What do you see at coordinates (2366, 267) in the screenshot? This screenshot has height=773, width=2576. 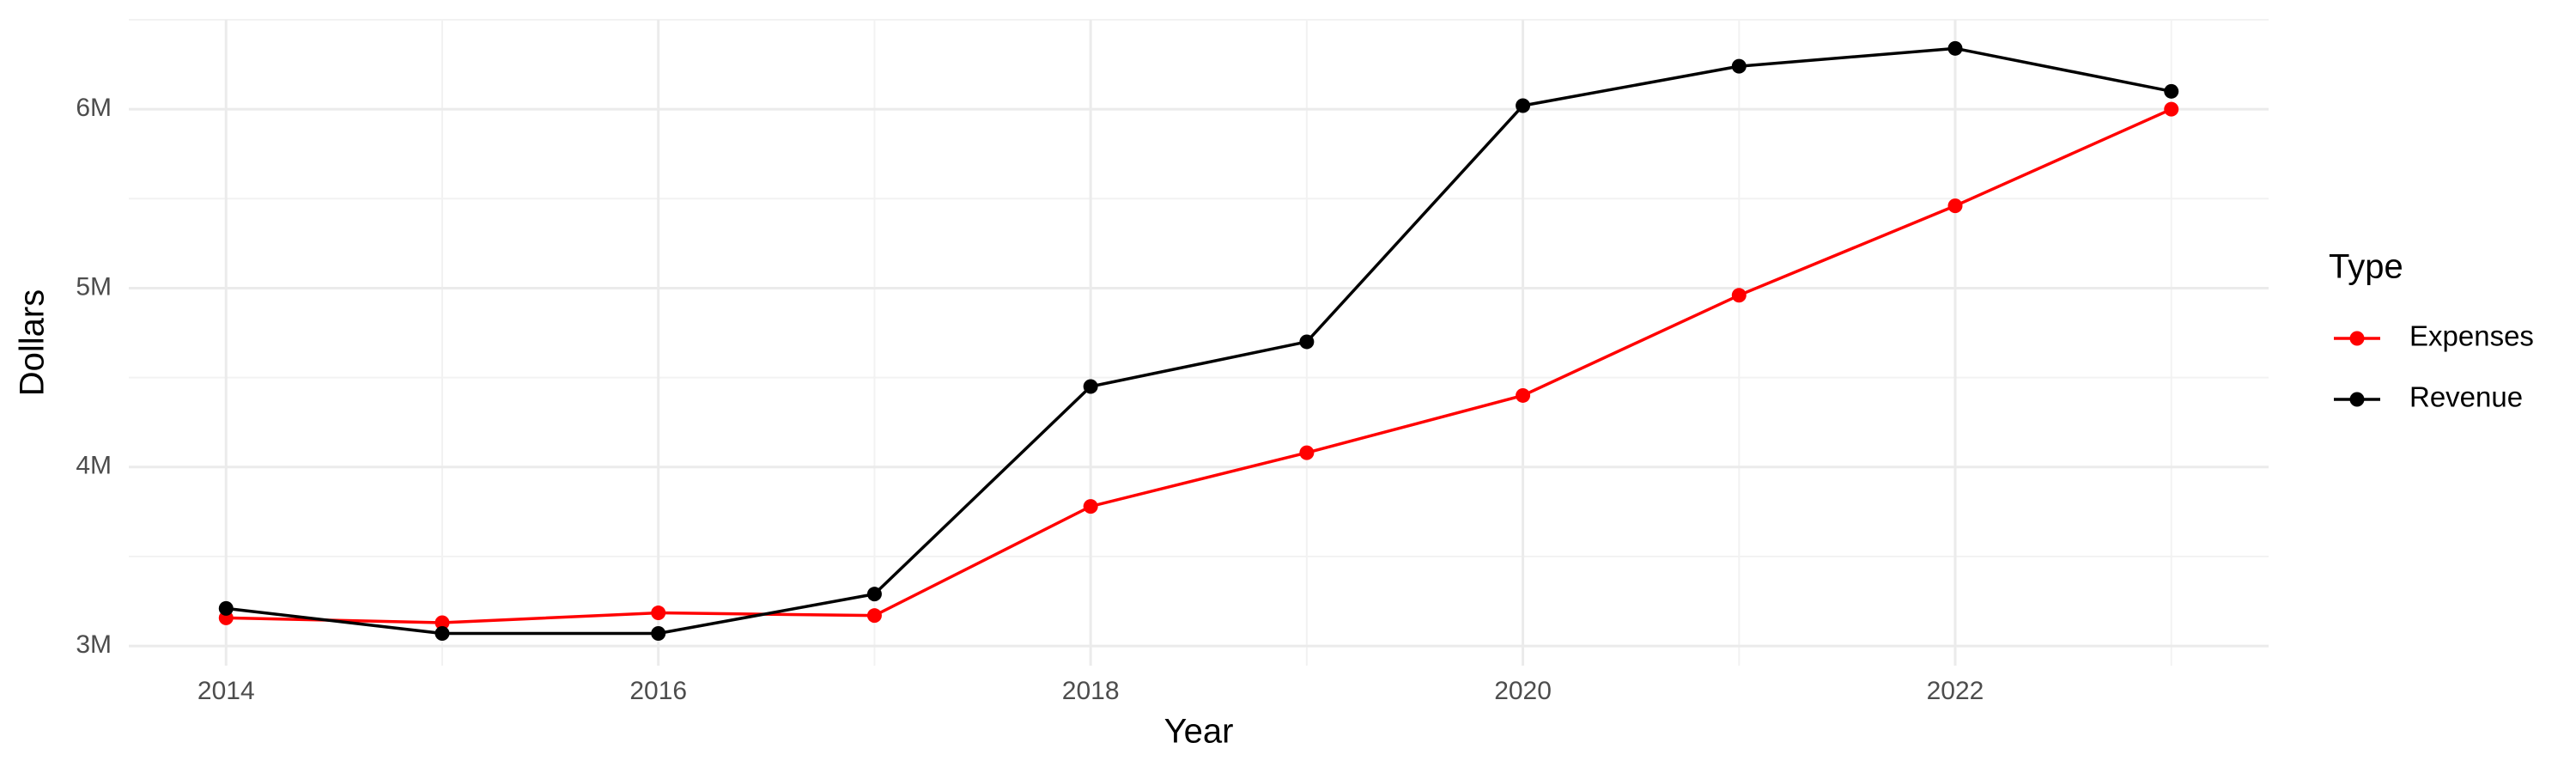 I see `legend-title: Type` at bounding box center [2366, 267].